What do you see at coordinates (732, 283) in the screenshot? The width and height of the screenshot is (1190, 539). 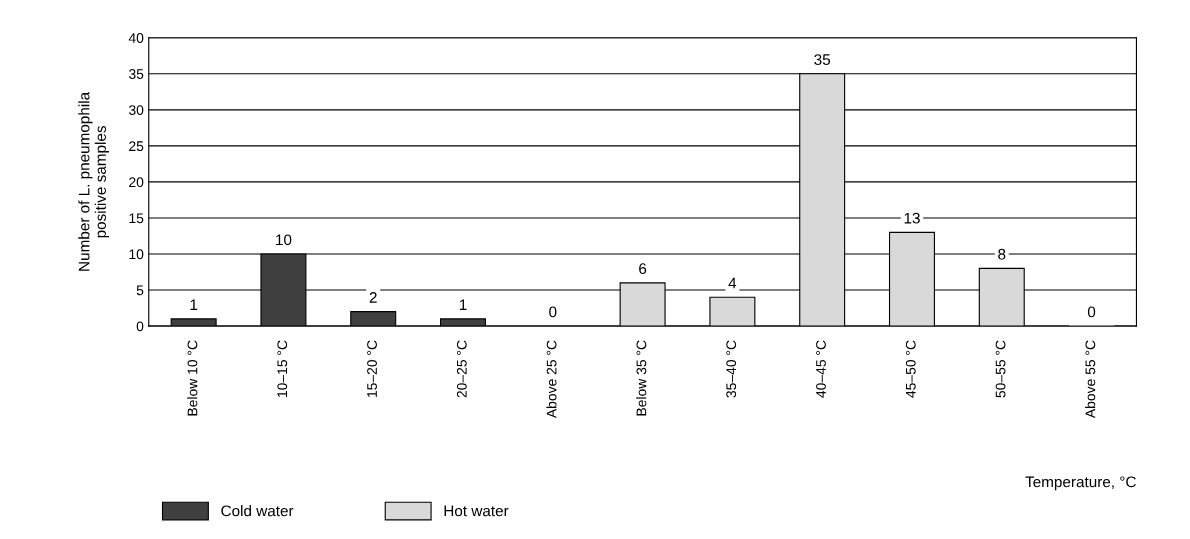 I see `data-label: 4` at bounding box center [732, 283].